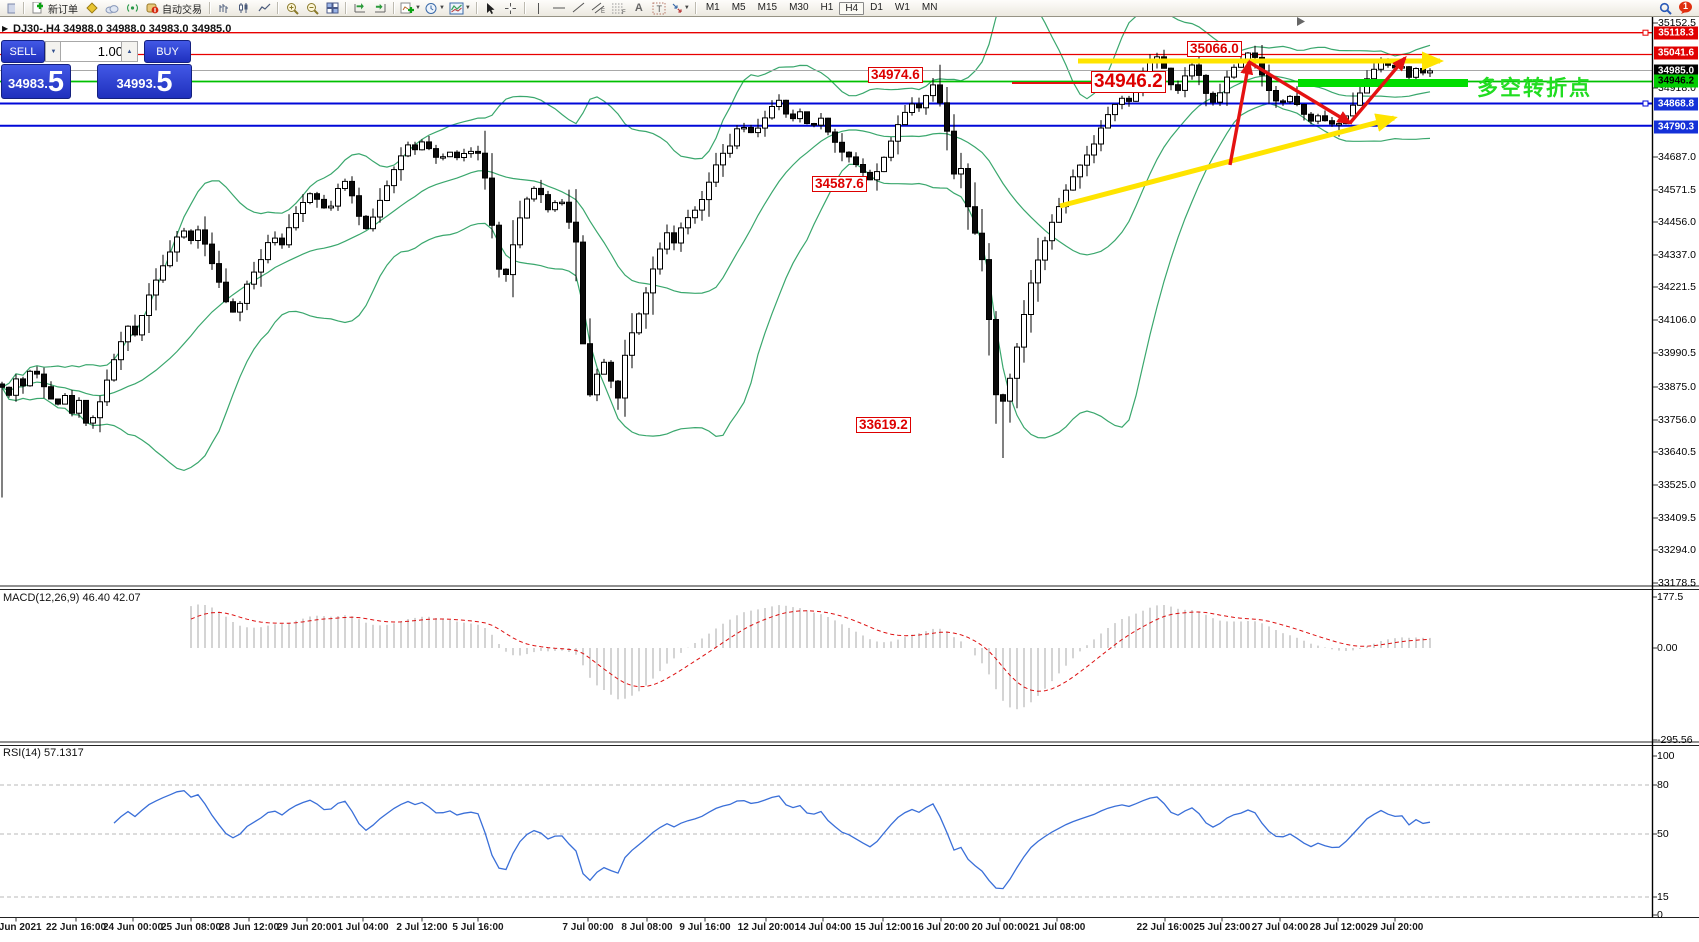  Describe the element at coordinates (491, 8) in the screenshot. I see `cursor-icon` at that location.